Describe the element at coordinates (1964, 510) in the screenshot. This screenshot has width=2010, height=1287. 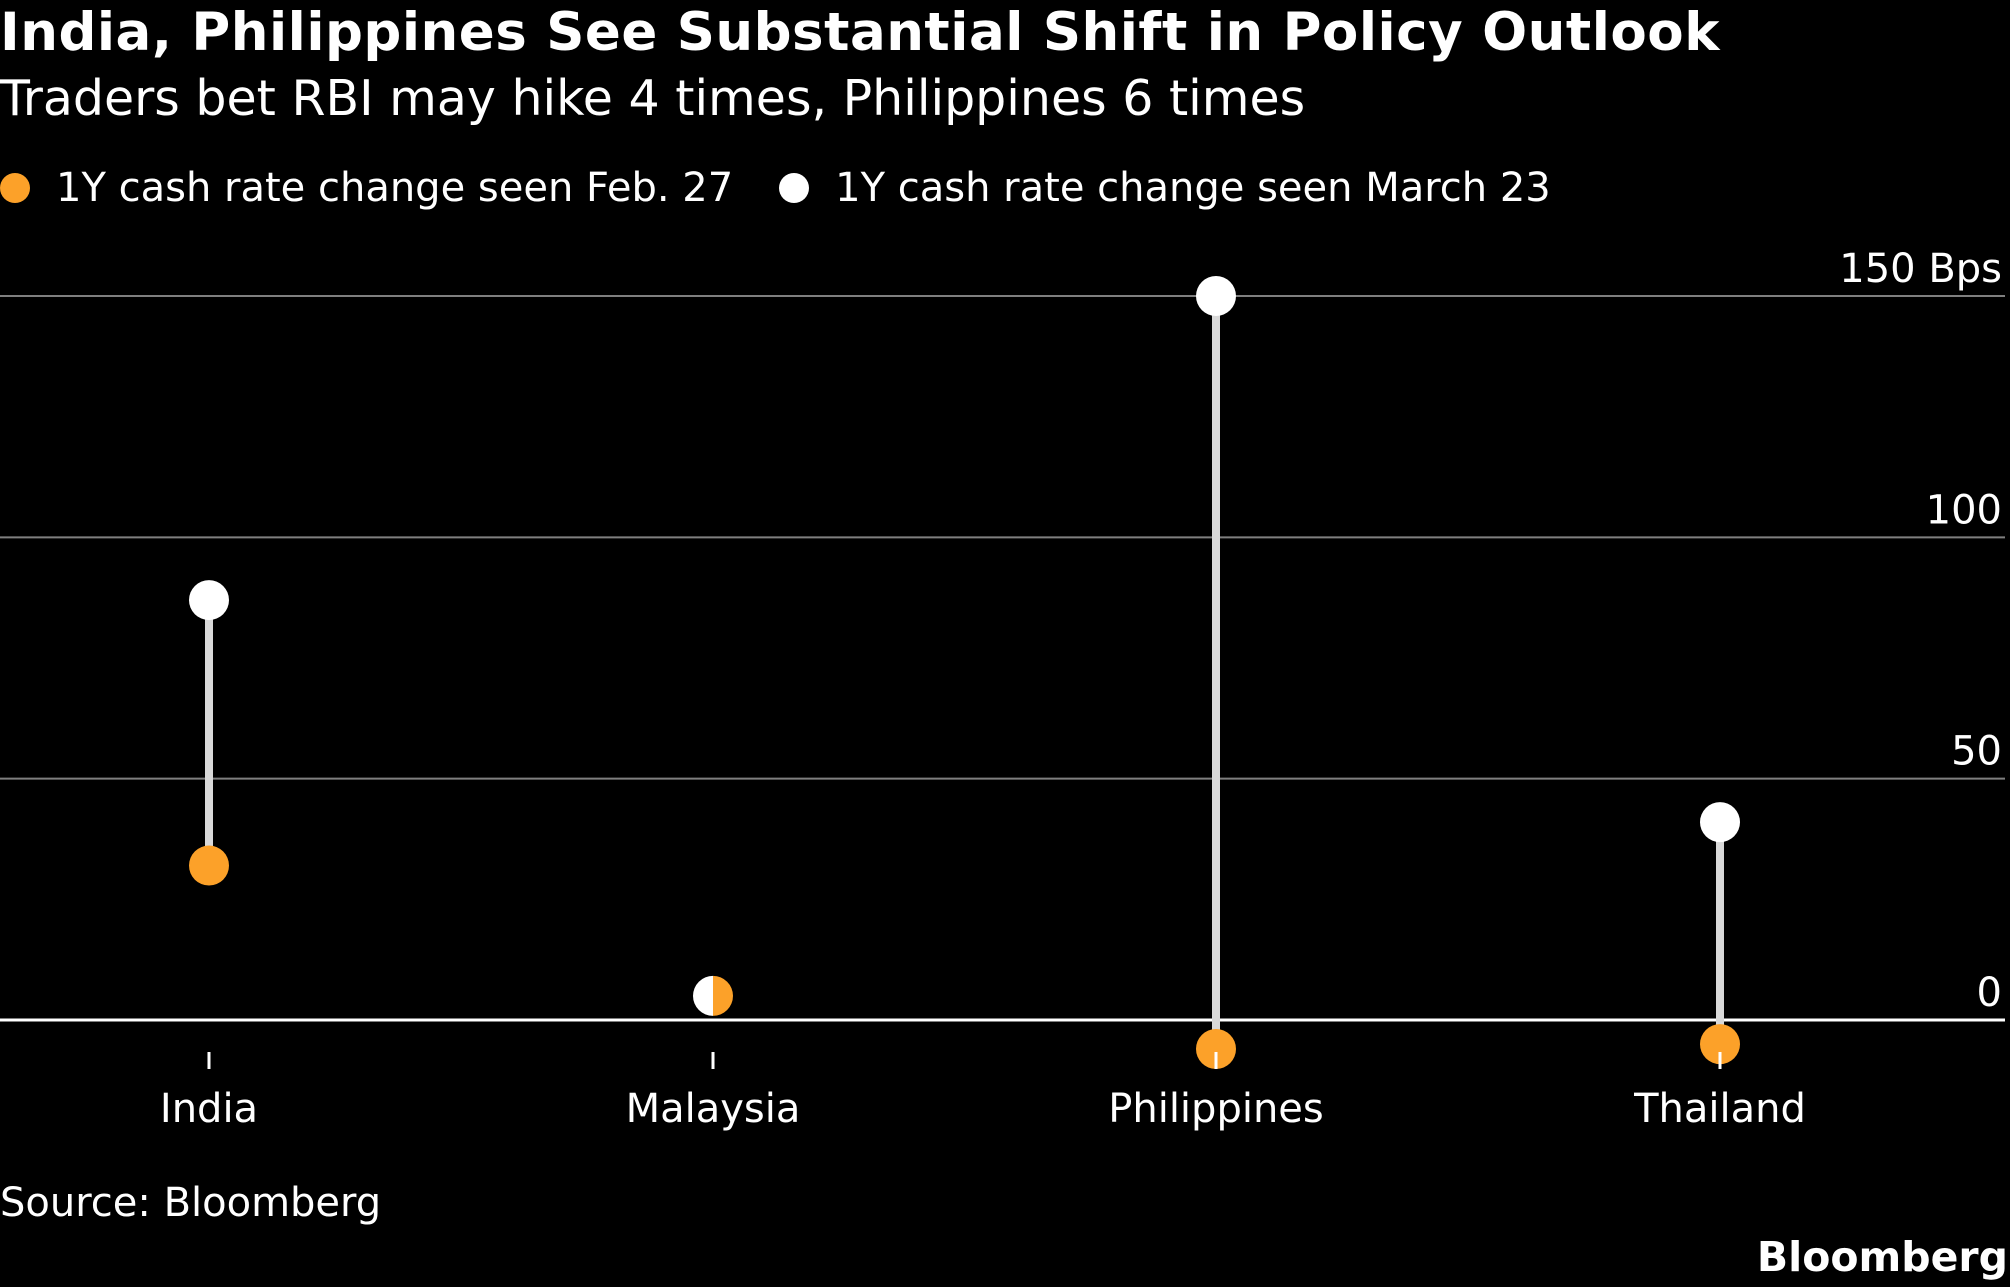
I see `y-tick-label-100: 100` at that location.